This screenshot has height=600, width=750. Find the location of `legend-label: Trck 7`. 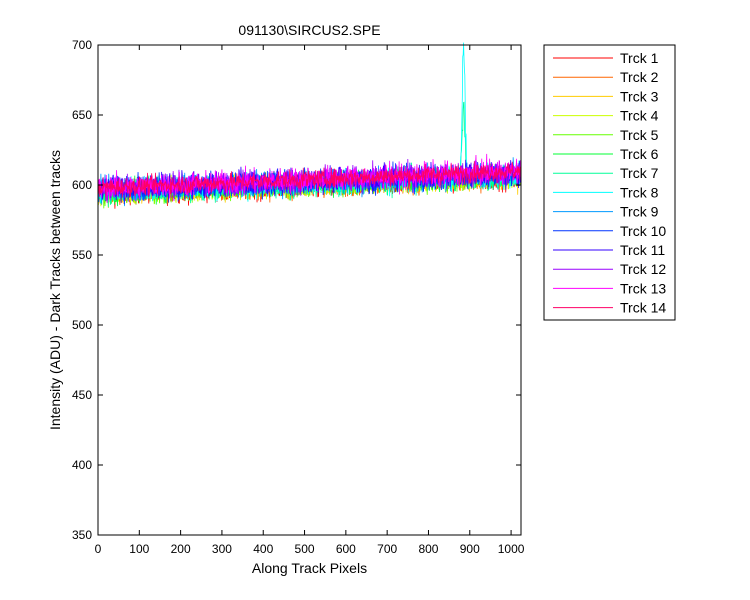

legend-label: Trck 7 is located at coordinates (639, 173).